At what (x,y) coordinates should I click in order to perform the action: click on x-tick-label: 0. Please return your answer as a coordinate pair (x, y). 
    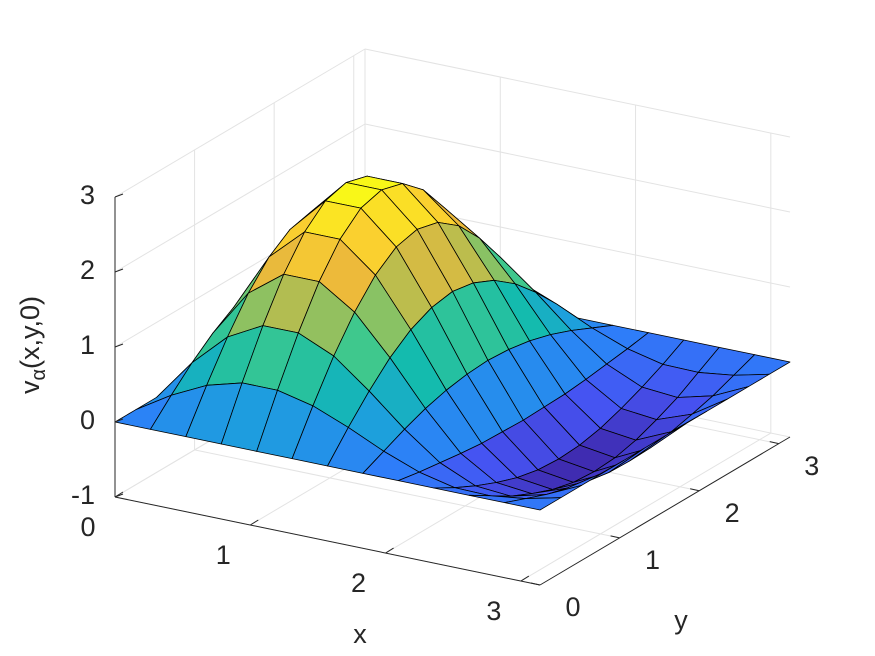
    Looking at the image, I should click on (87, 527).